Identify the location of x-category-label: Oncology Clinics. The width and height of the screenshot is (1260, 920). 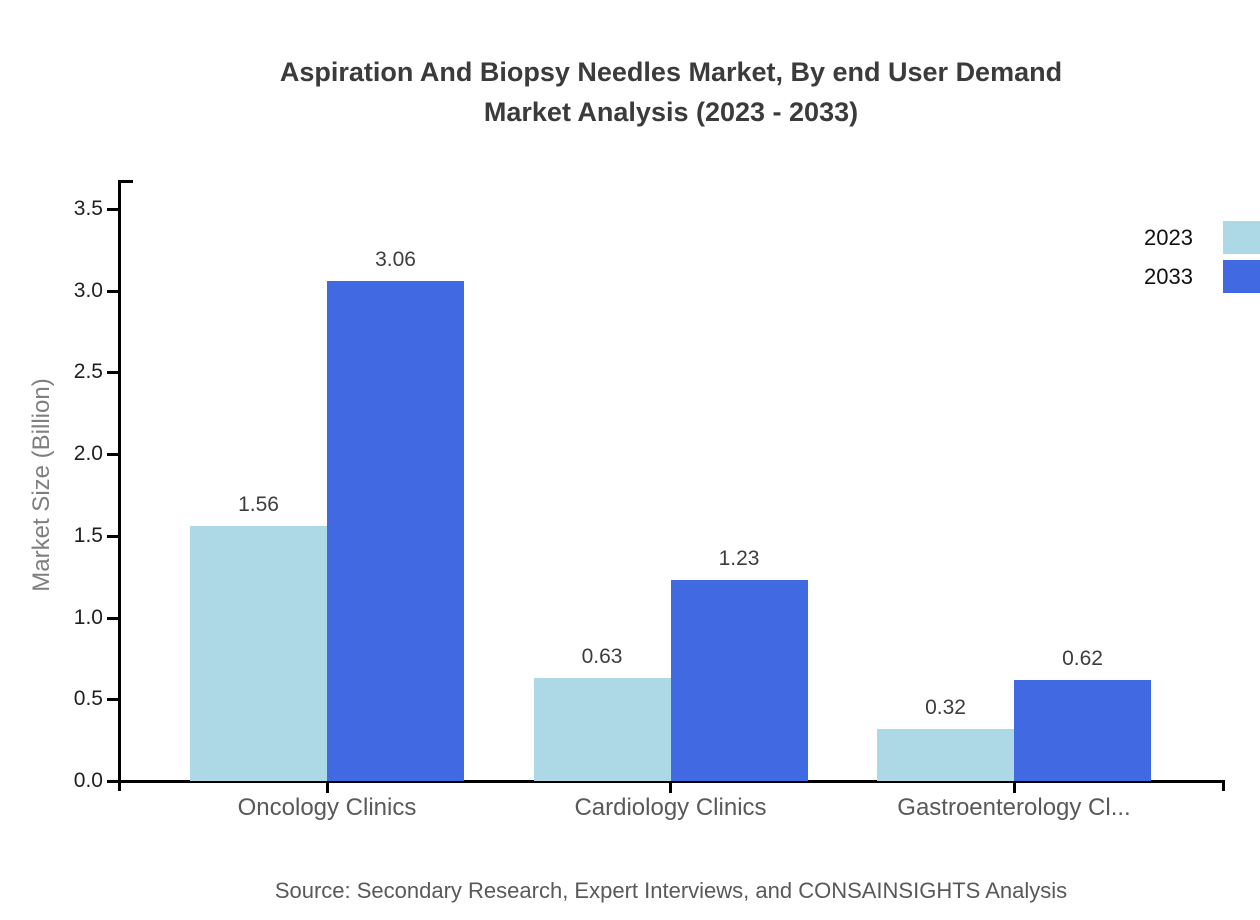
(327, 807).